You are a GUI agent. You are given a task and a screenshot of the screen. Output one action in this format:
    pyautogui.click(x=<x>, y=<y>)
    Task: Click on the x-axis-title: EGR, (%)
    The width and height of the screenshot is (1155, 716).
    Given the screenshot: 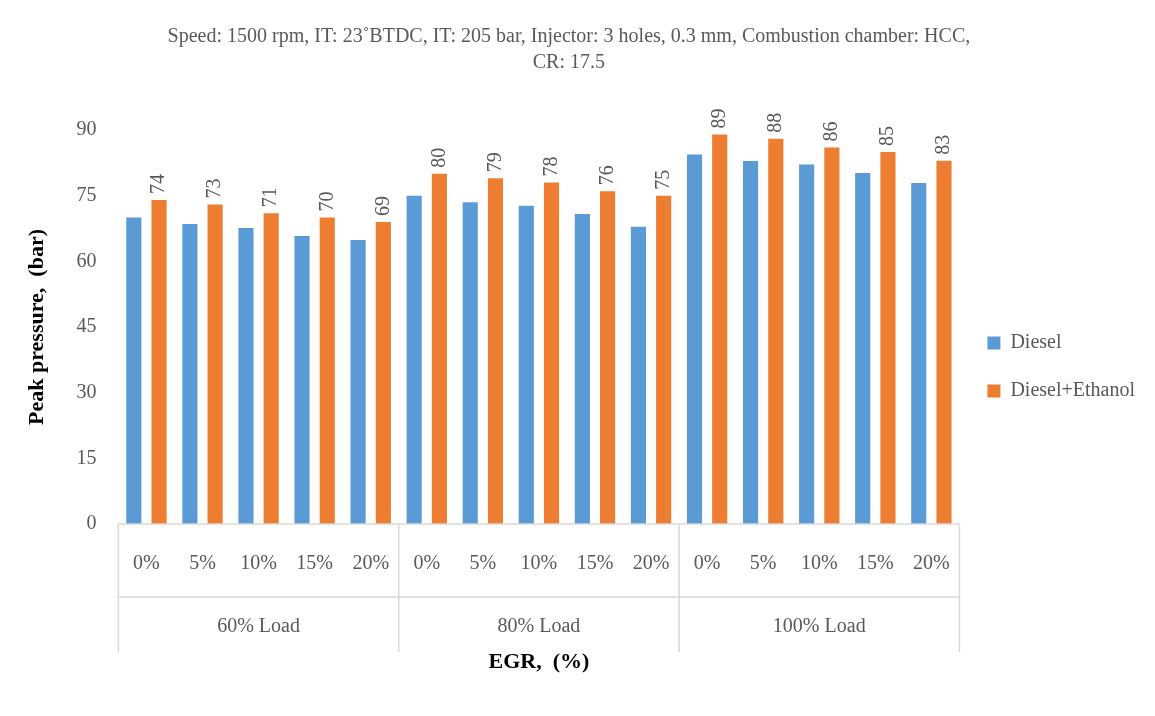 What is the action you would take?
    pyautogui.click(x=539, y=660)
    